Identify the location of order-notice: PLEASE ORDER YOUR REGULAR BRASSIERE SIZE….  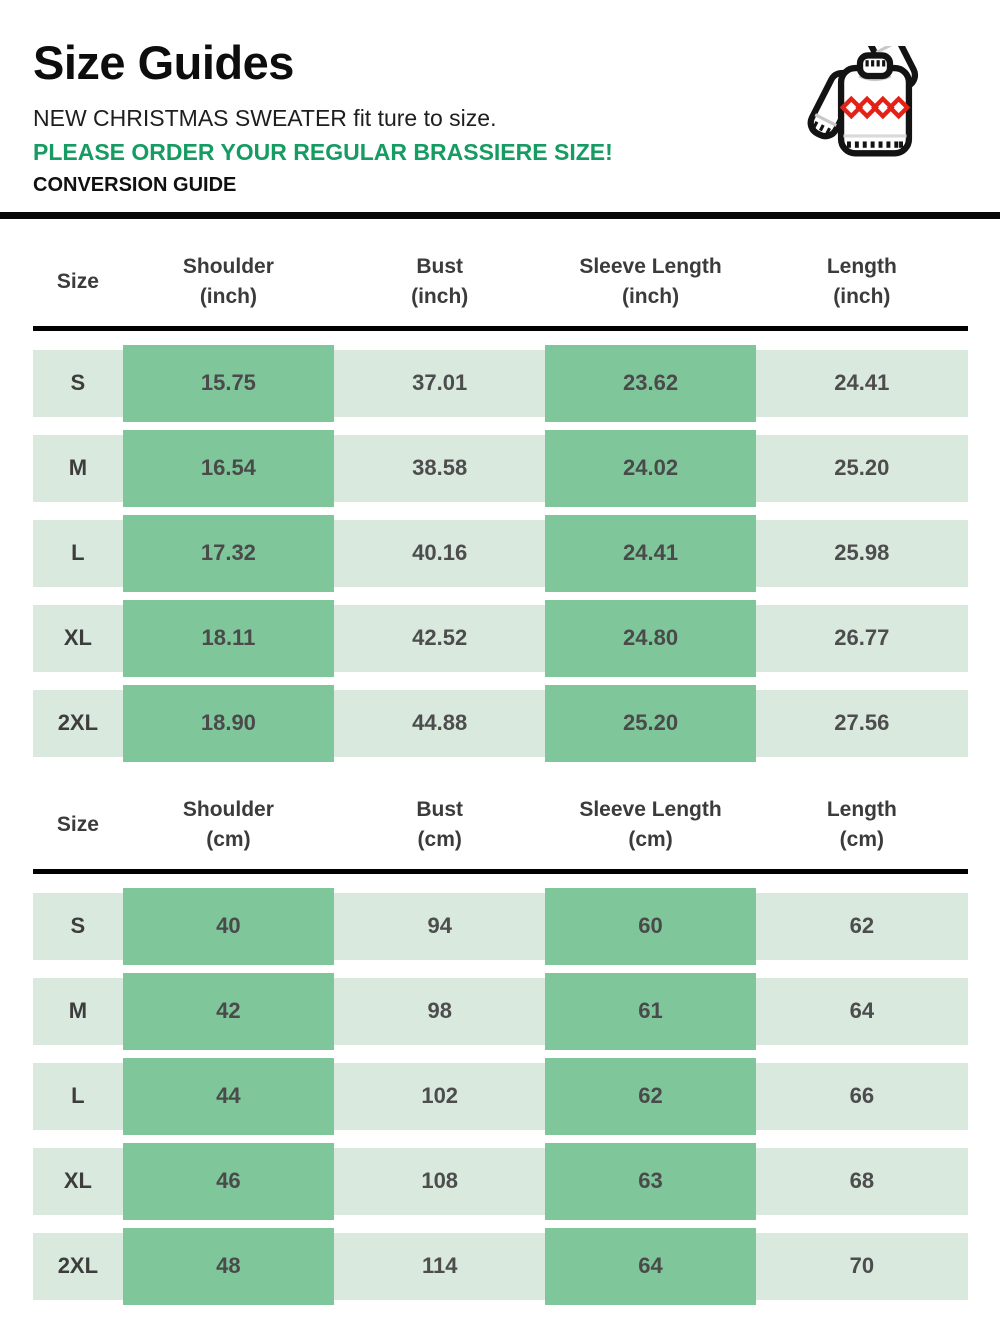
(323, 151).